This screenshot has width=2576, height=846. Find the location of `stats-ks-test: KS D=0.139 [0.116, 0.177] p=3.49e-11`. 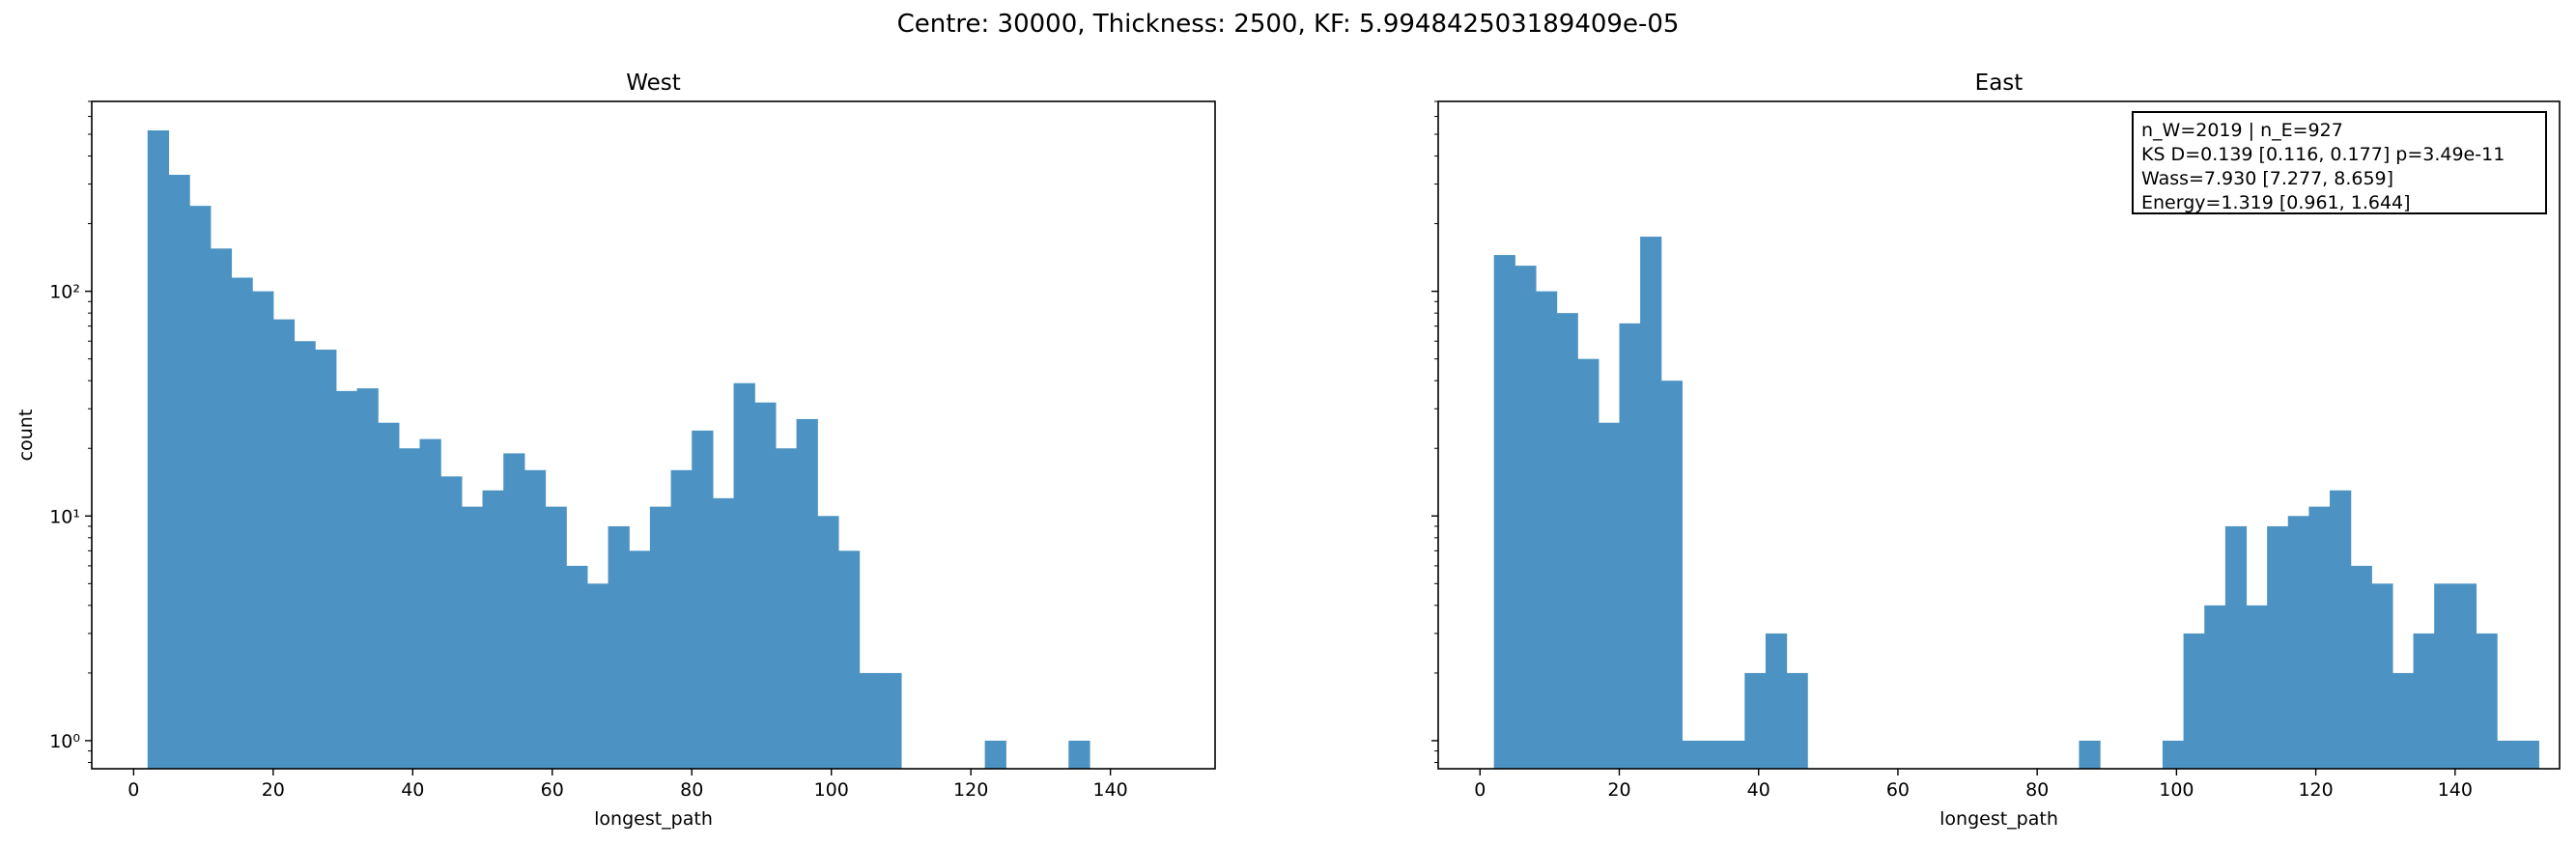

stats-ks-test: KS D=0.139 [0.116, 0.177] p=3.49e-11 is located at coordinates (2323, 154).